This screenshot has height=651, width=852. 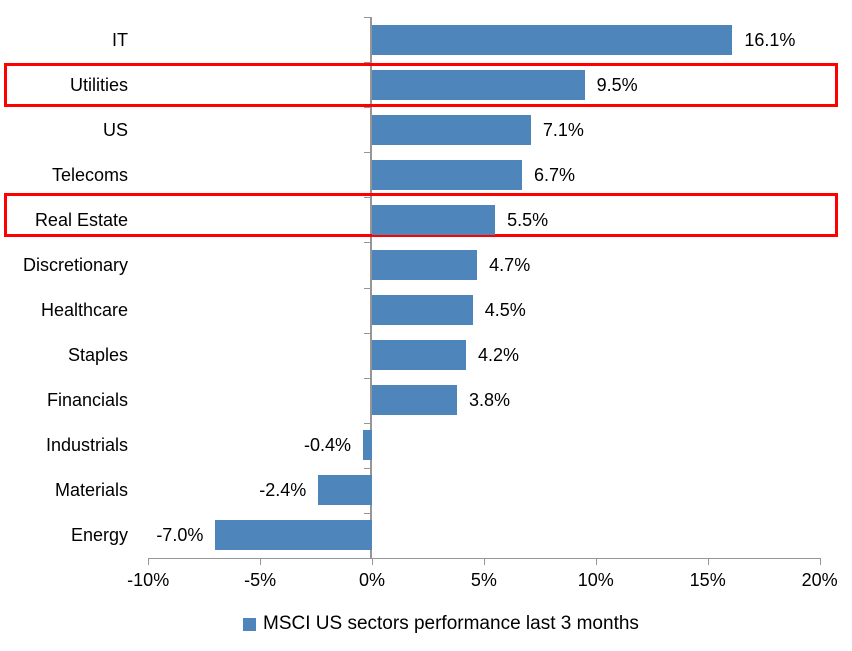 What do you see at coordinates (148, 580) in the screenshot?
I see `x-tick-label: -10%` at bounding box center [148, 580].